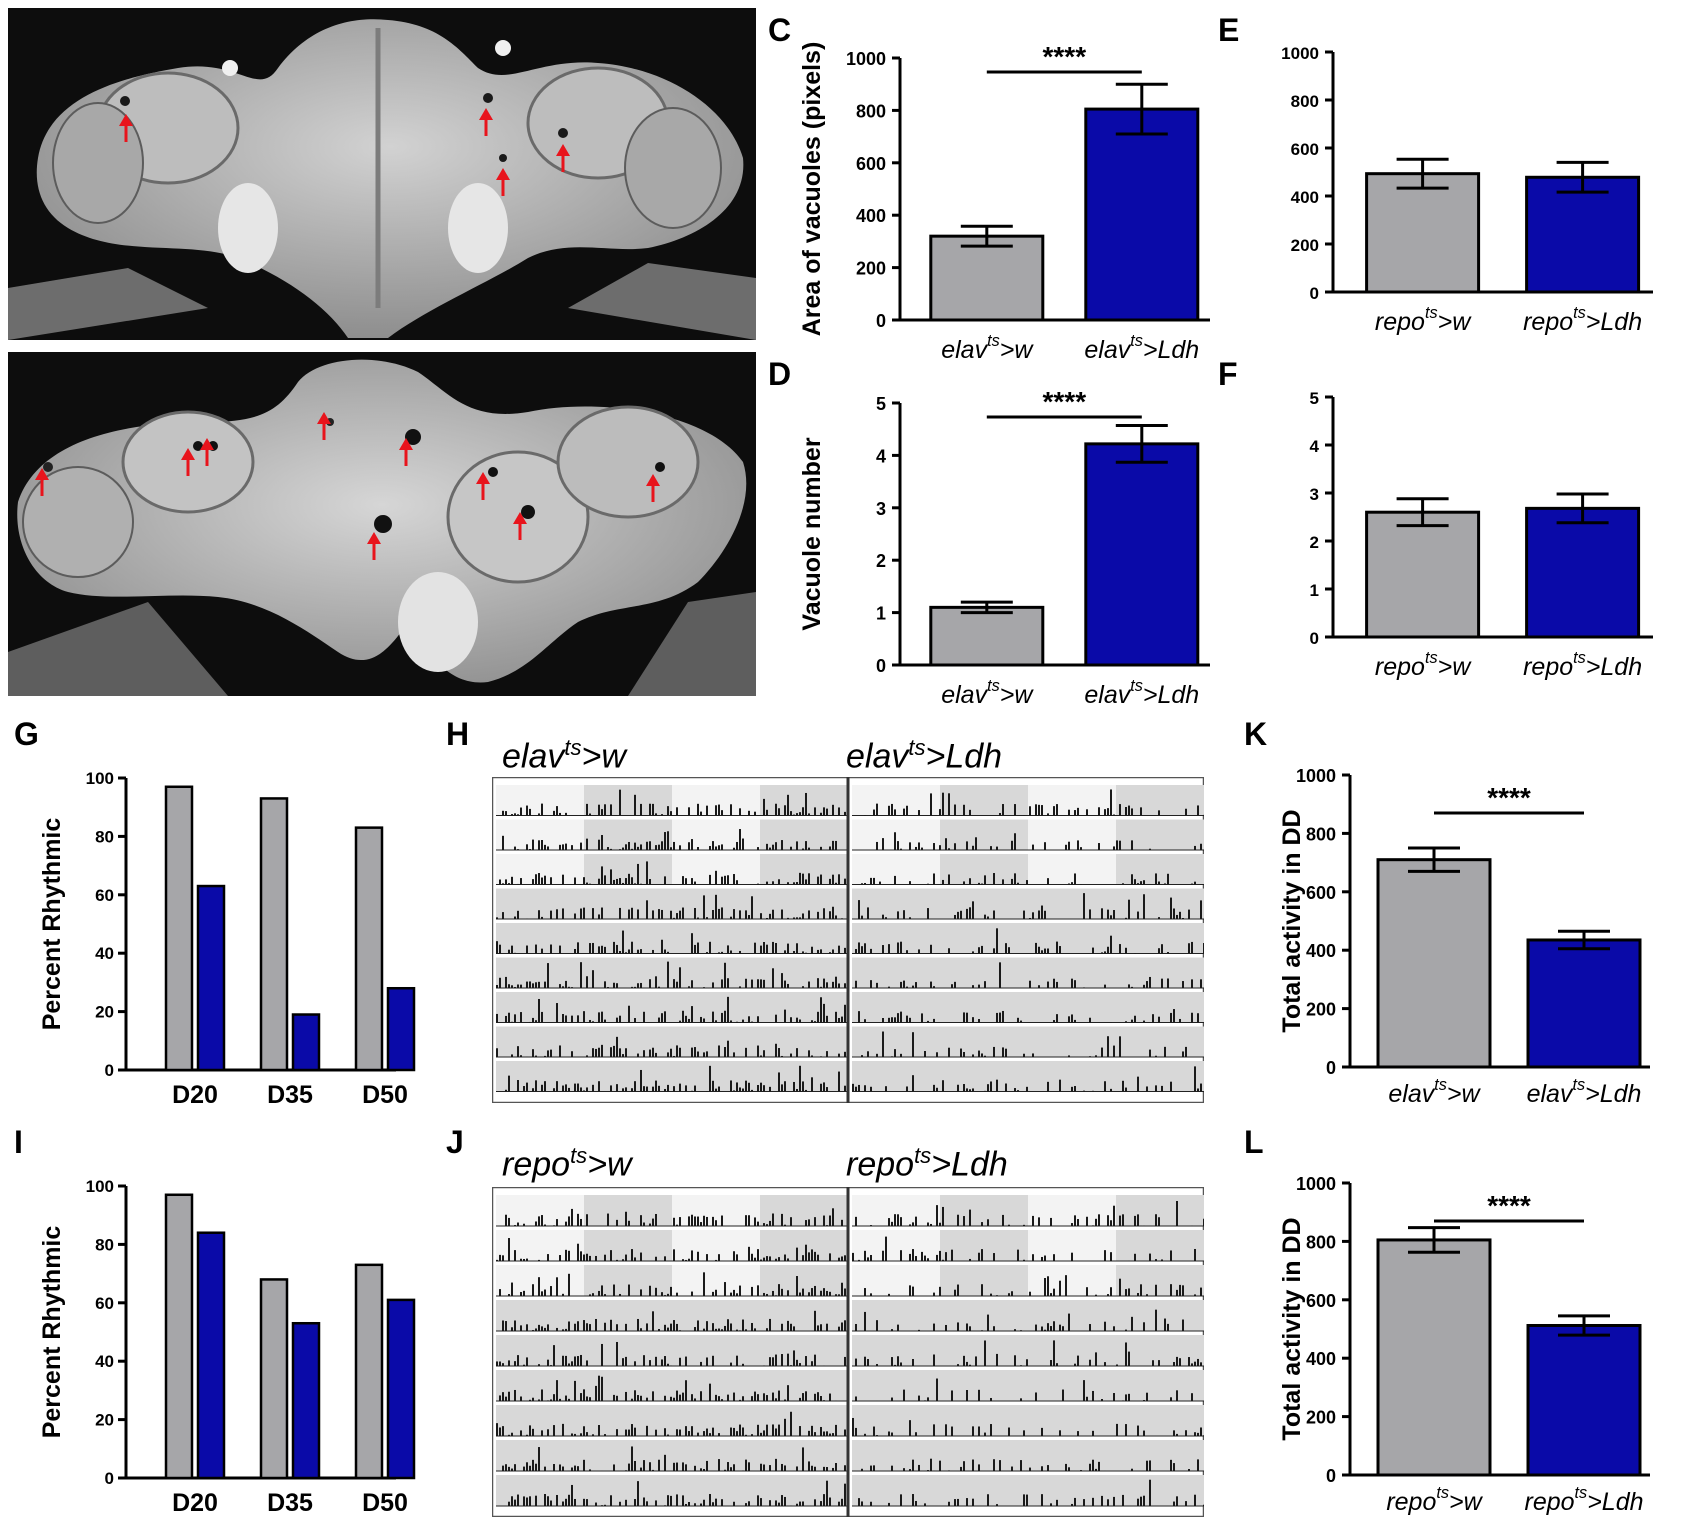  What do you see at coordinates (1314, 590) in the screenshot?
I see `y-tick-label: 1` at bounding box center [1314, 590].